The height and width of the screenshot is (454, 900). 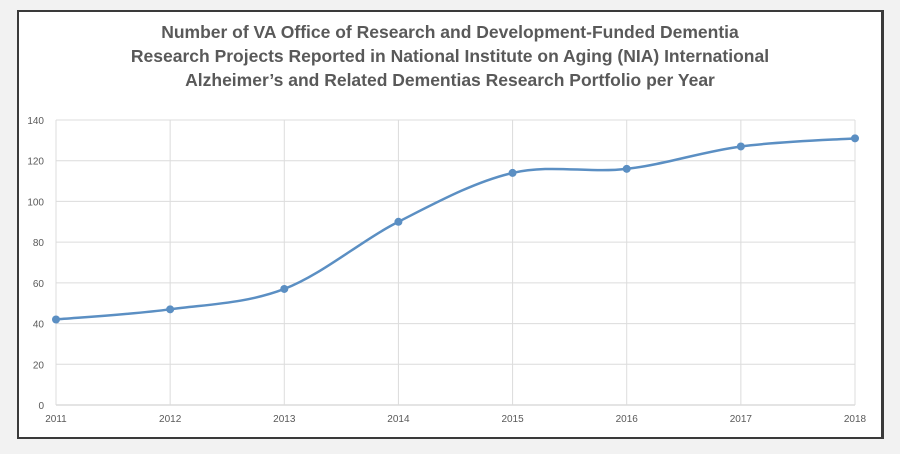 What do you see at coordinates (35, 202) in the screenshot?
I see `y-tick-label: 100` at bounding box center [35, 202].